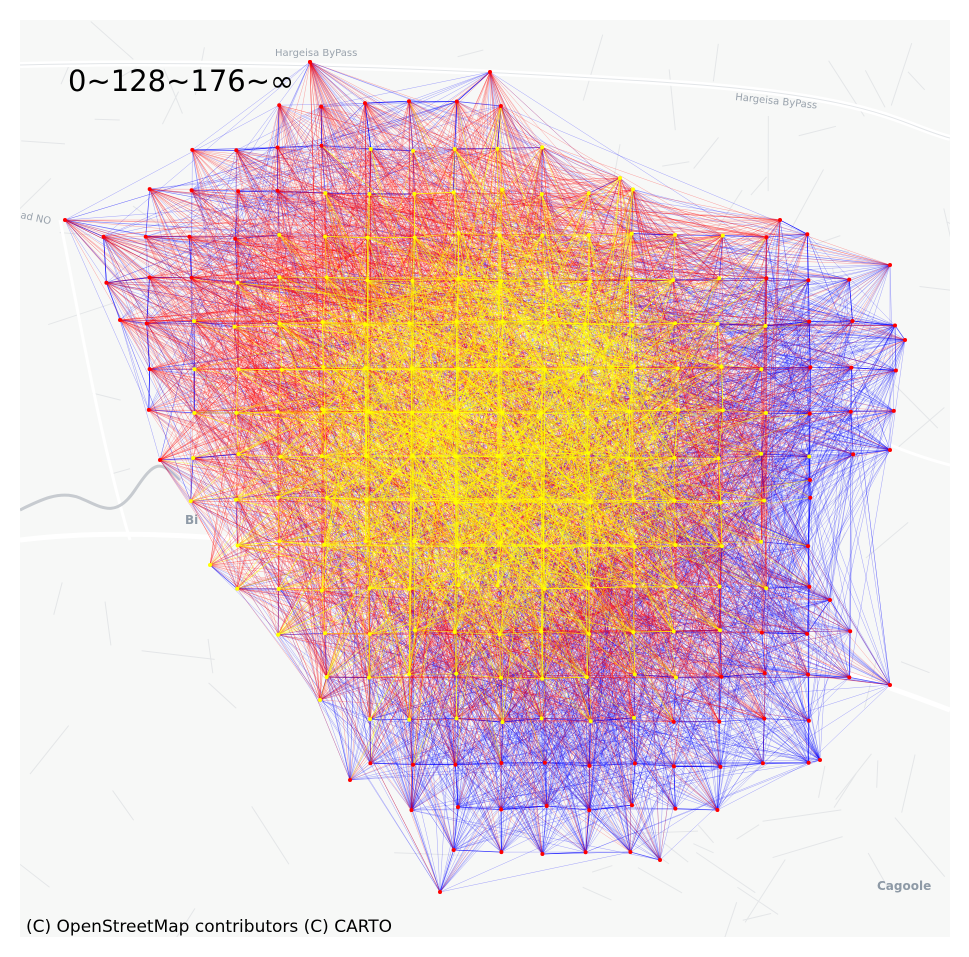  I want to click on district-label-left: Bi, so click(191, 520).